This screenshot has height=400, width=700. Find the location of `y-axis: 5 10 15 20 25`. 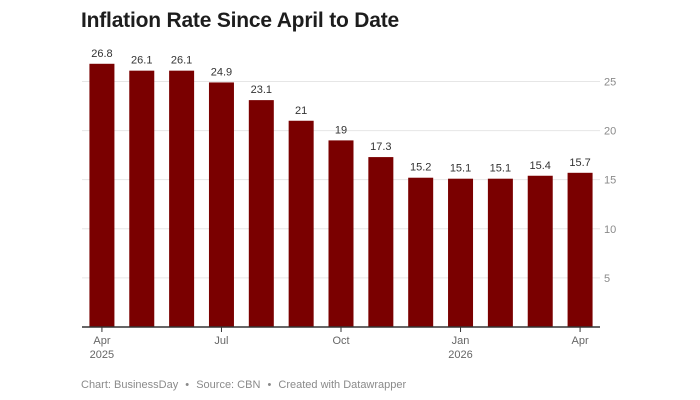

y-axis: 5 10 15 20 25 is located at coordinates (610, 180).